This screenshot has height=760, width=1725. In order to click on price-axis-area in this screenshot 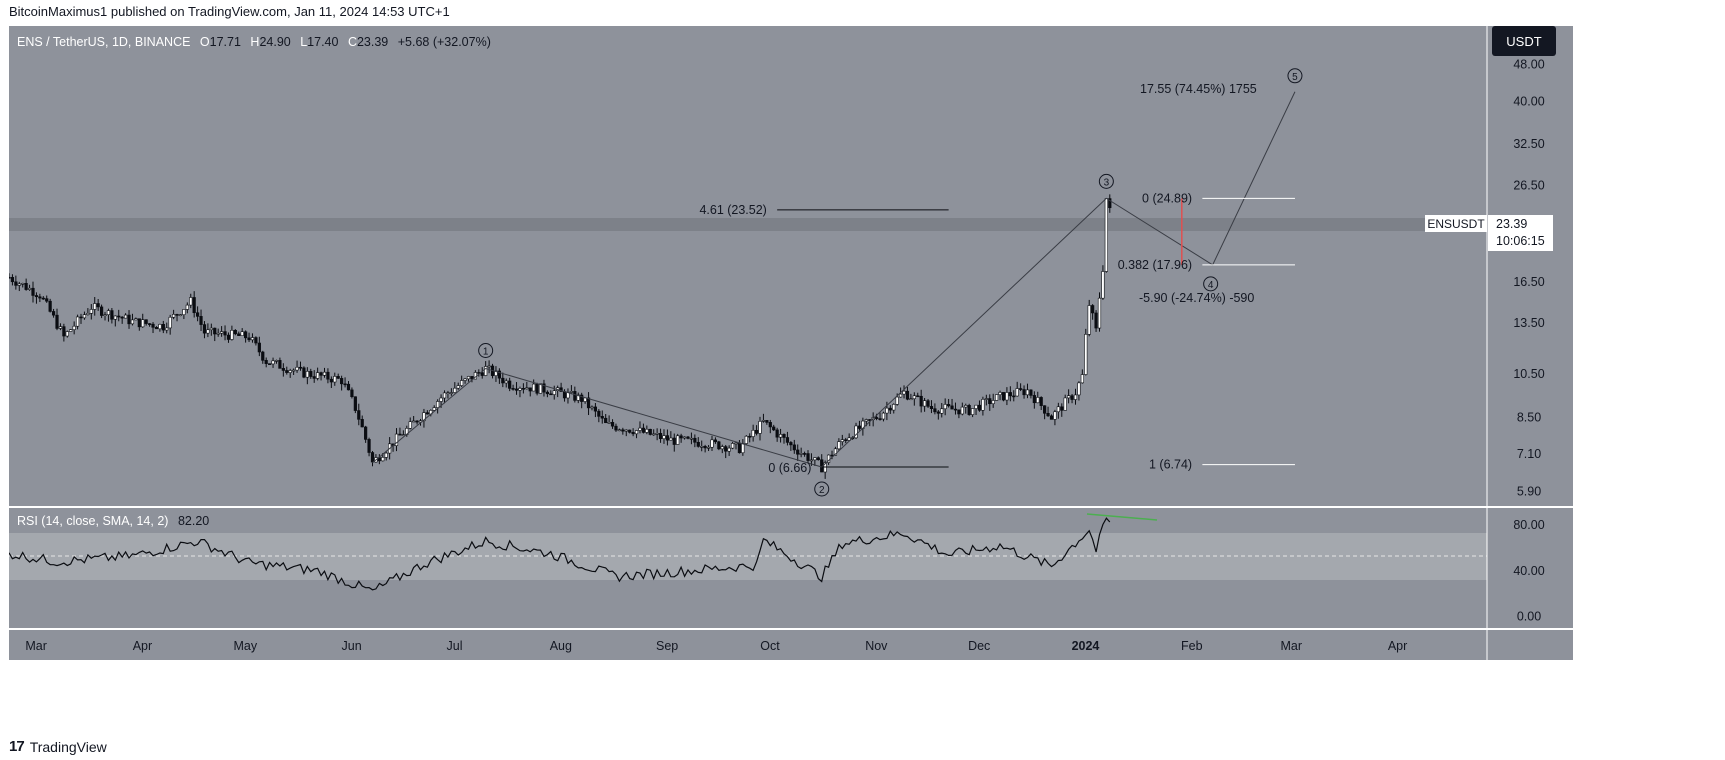, I will do `click(1530, 266)`.